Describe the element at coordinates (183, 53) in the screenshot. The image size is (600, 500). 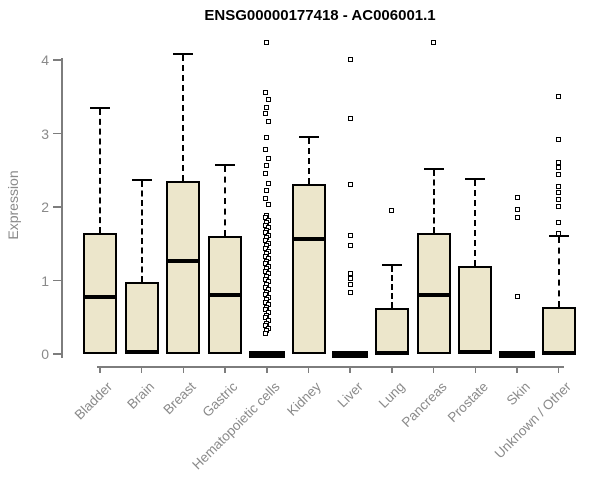
I see `whisker-cap-breast` at that location.